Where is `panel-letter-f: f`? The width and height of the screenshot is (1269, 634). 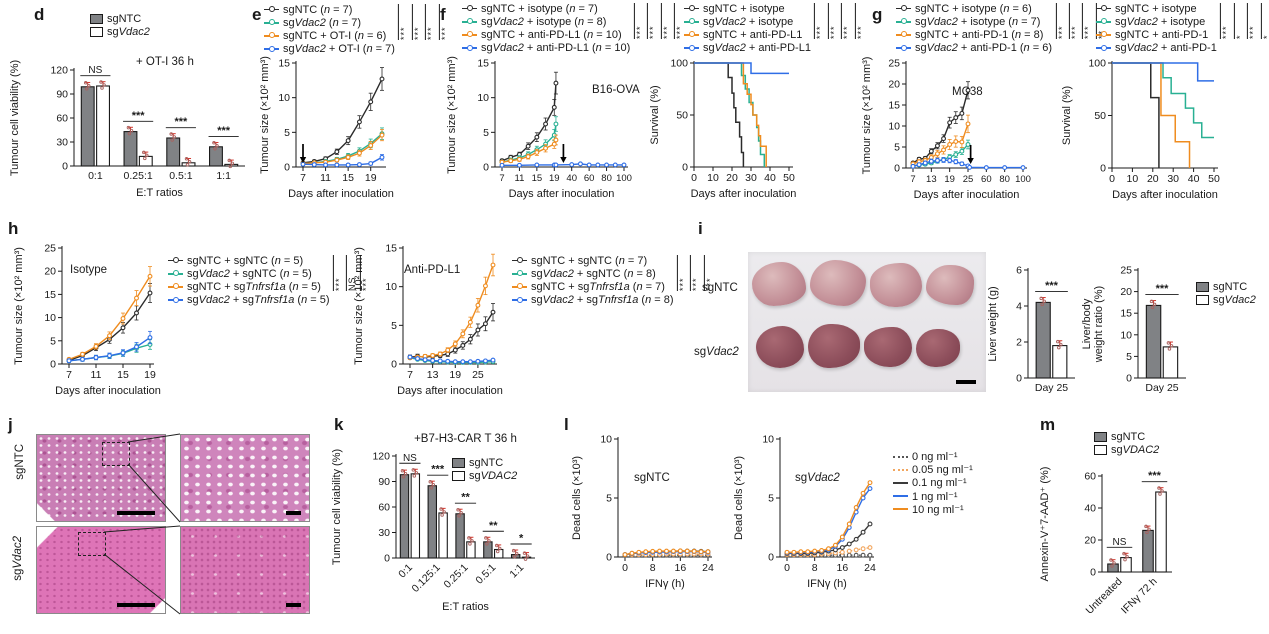 panel-letter-f: f is located at coordinates (443, 14).